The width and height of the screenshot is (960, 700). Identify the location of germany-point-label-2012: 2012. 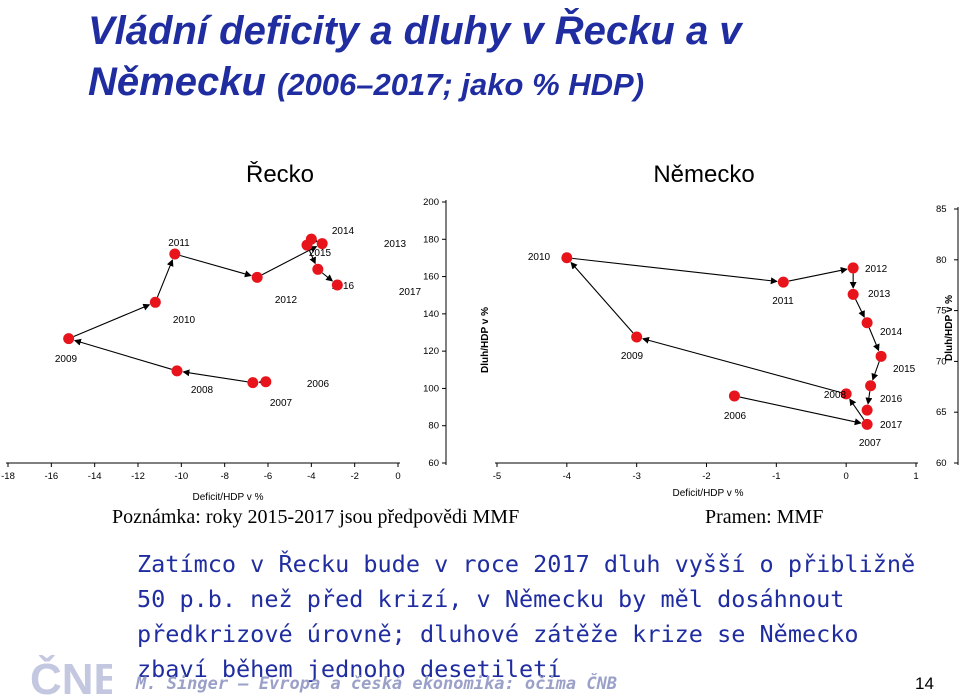
(876, 269).